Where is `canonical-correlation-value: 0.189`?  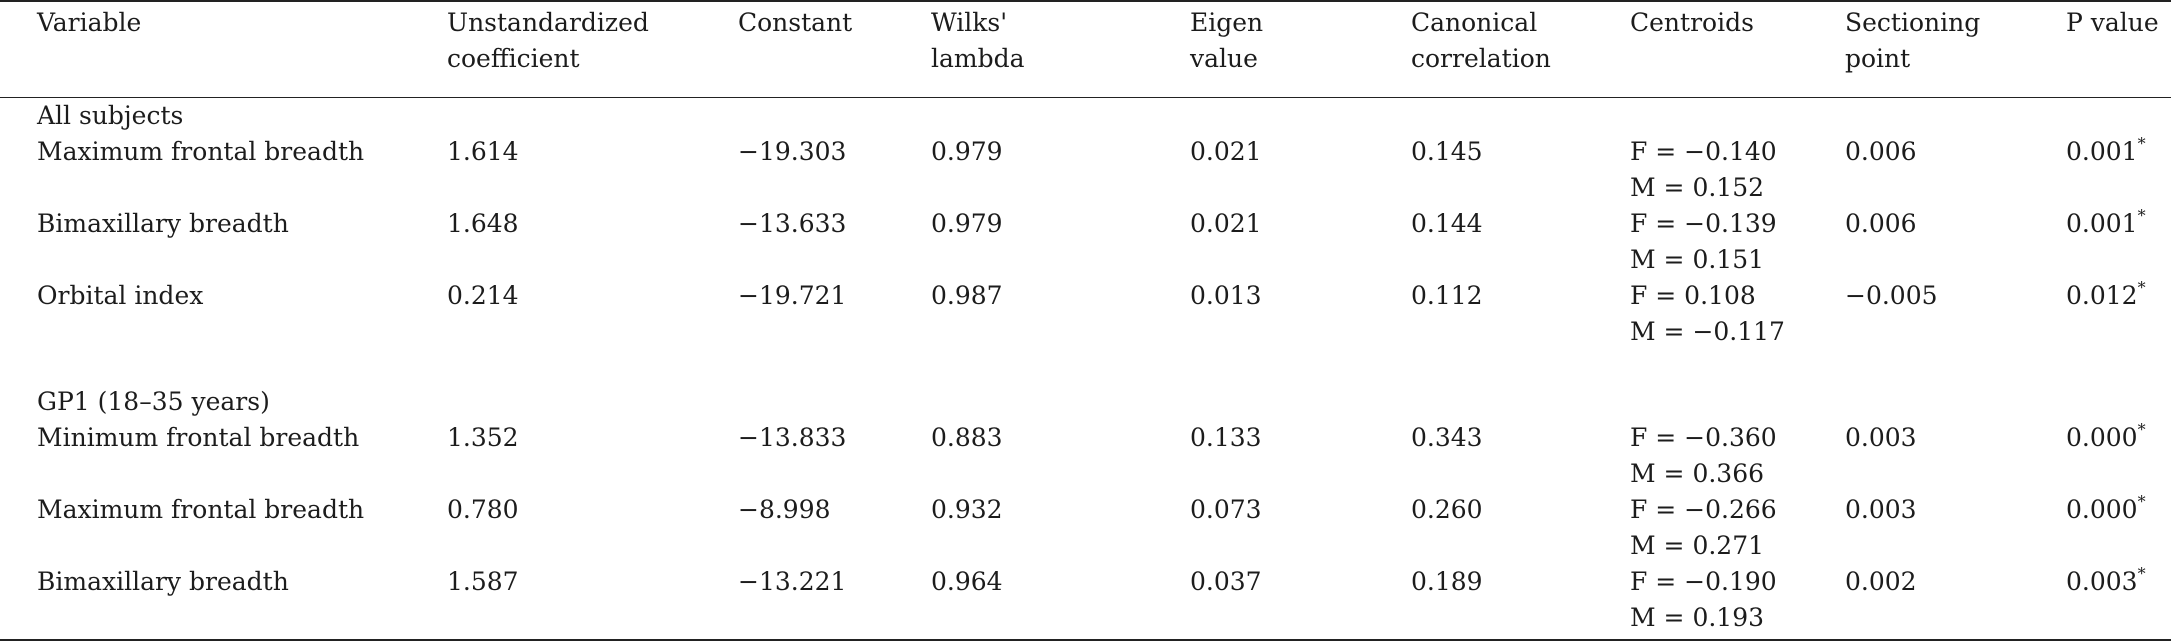
canonical-correlation-value: 0.189 is located at coordinates (1447, 581).